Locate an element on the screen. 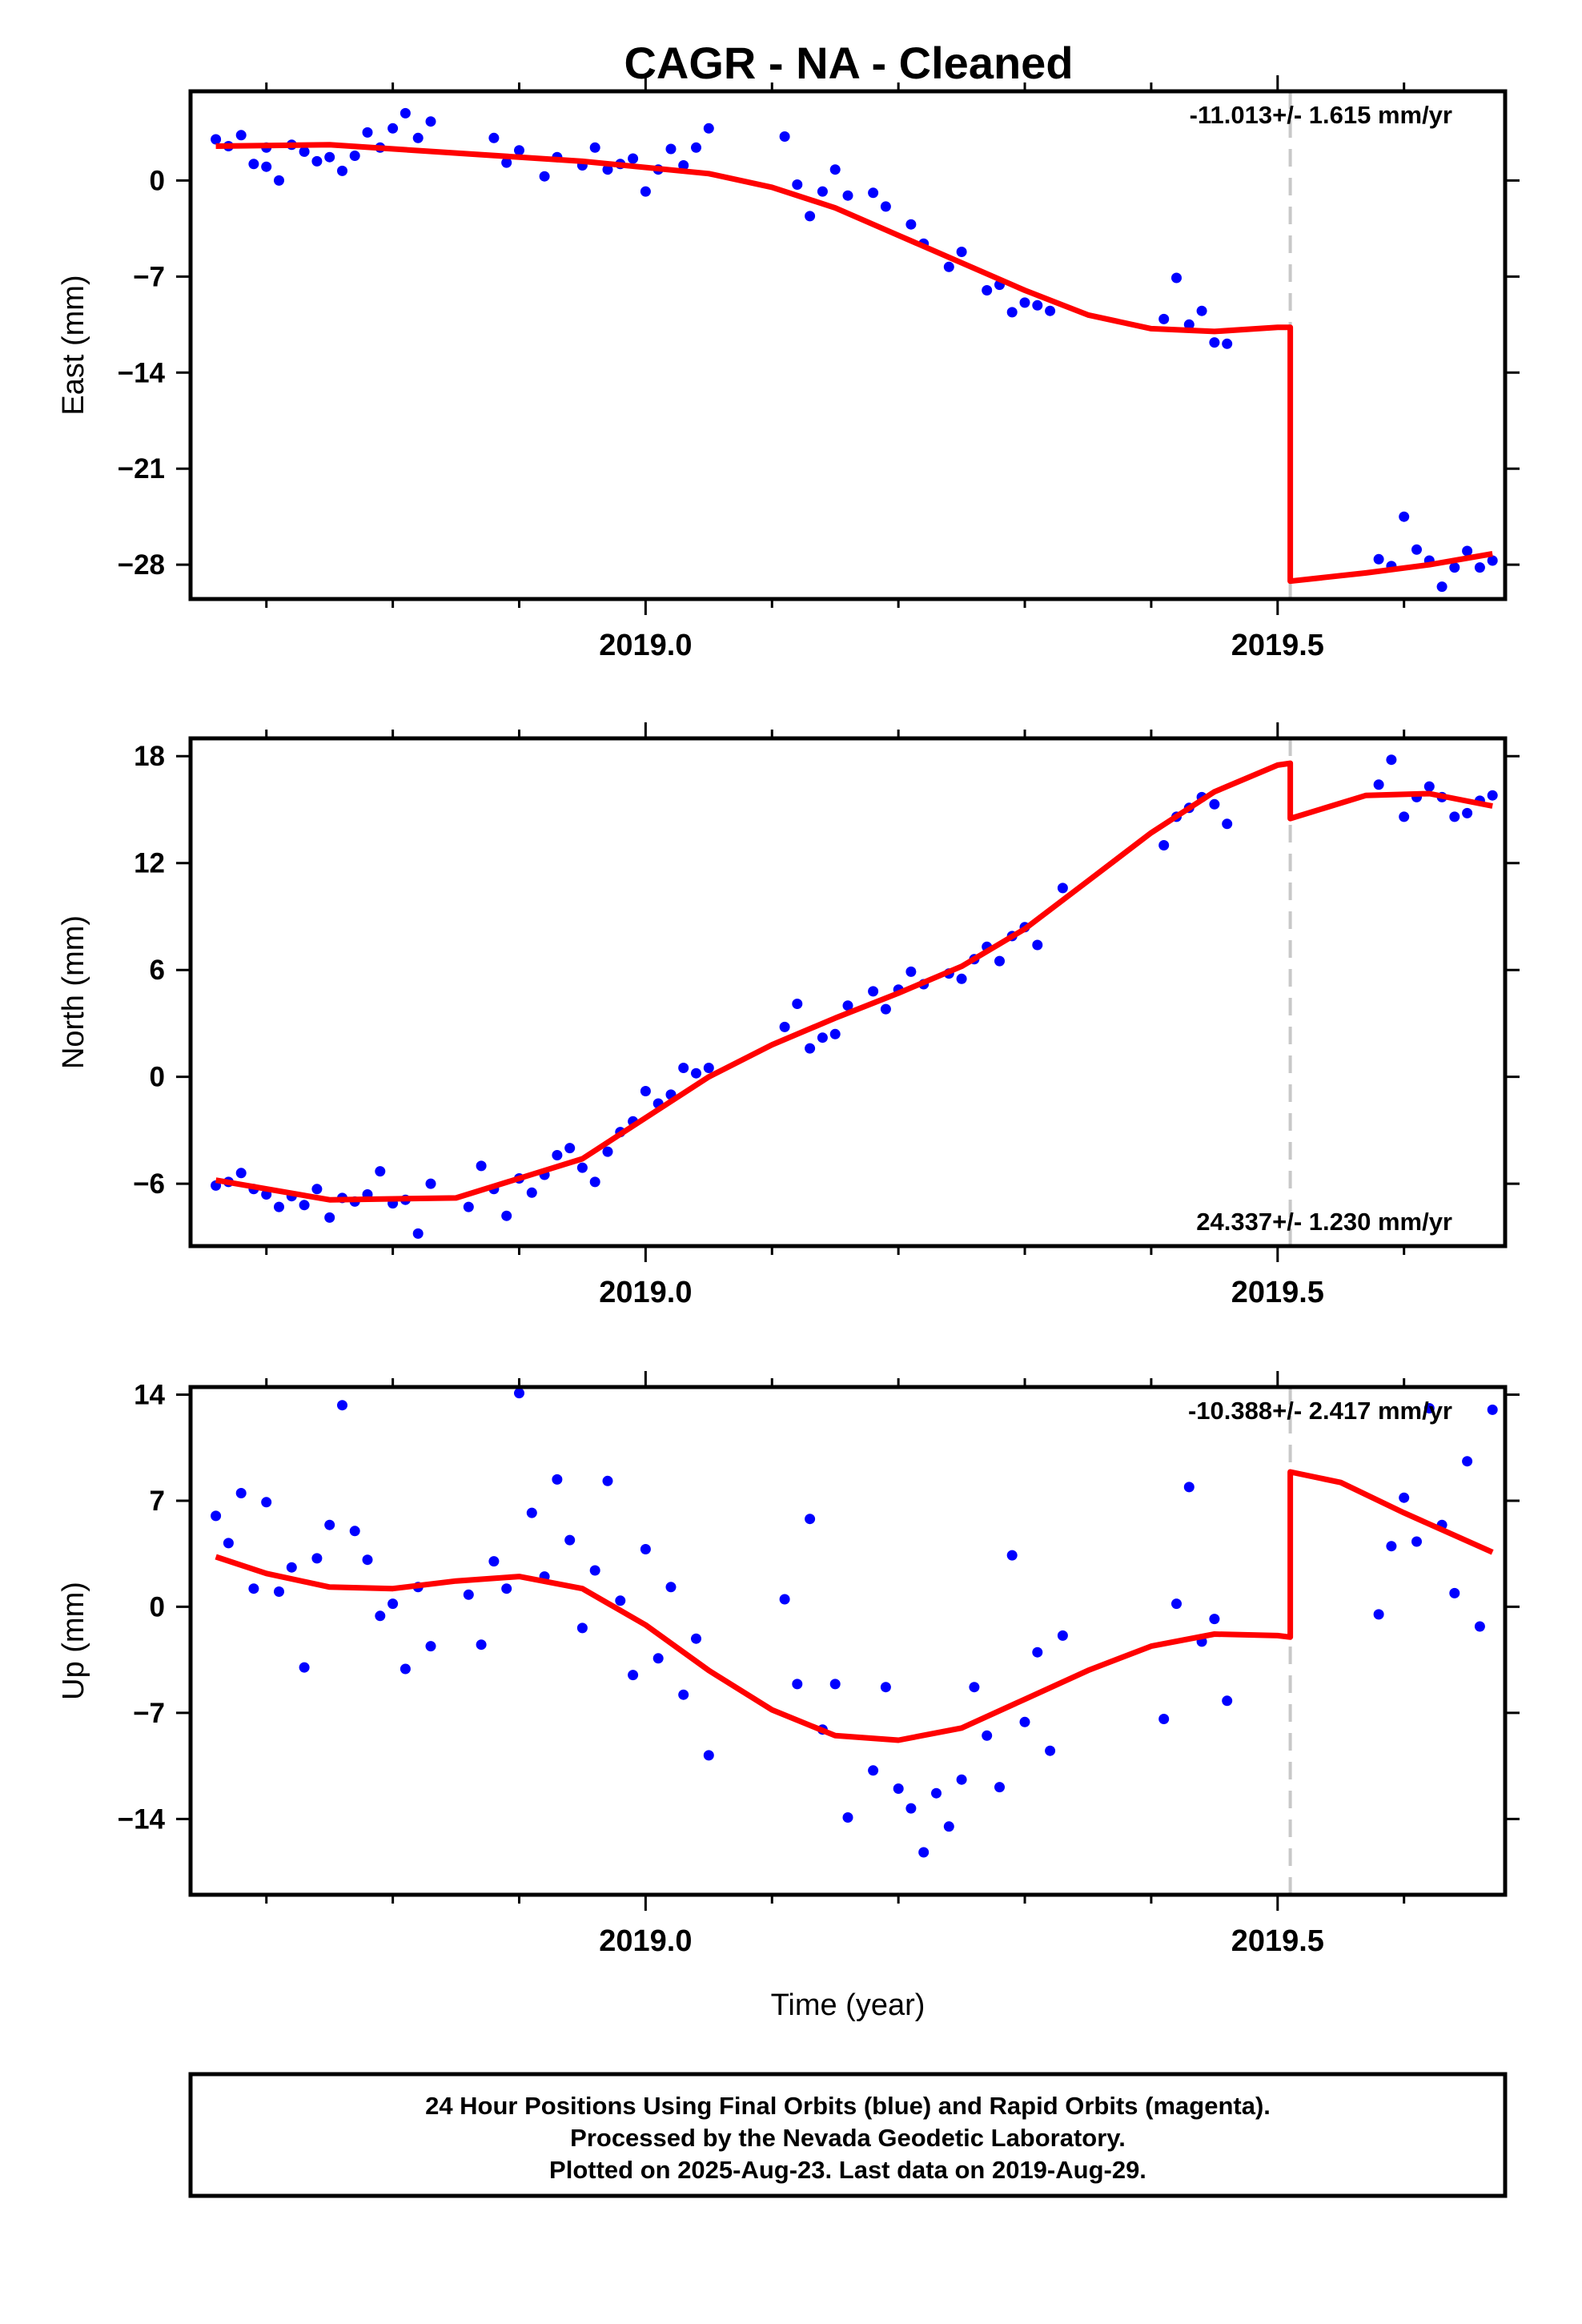 Image resolution: width=1582 pixels, height=2324 pixels. y-tick-label: −14 is located at coordinates (142, 1819).